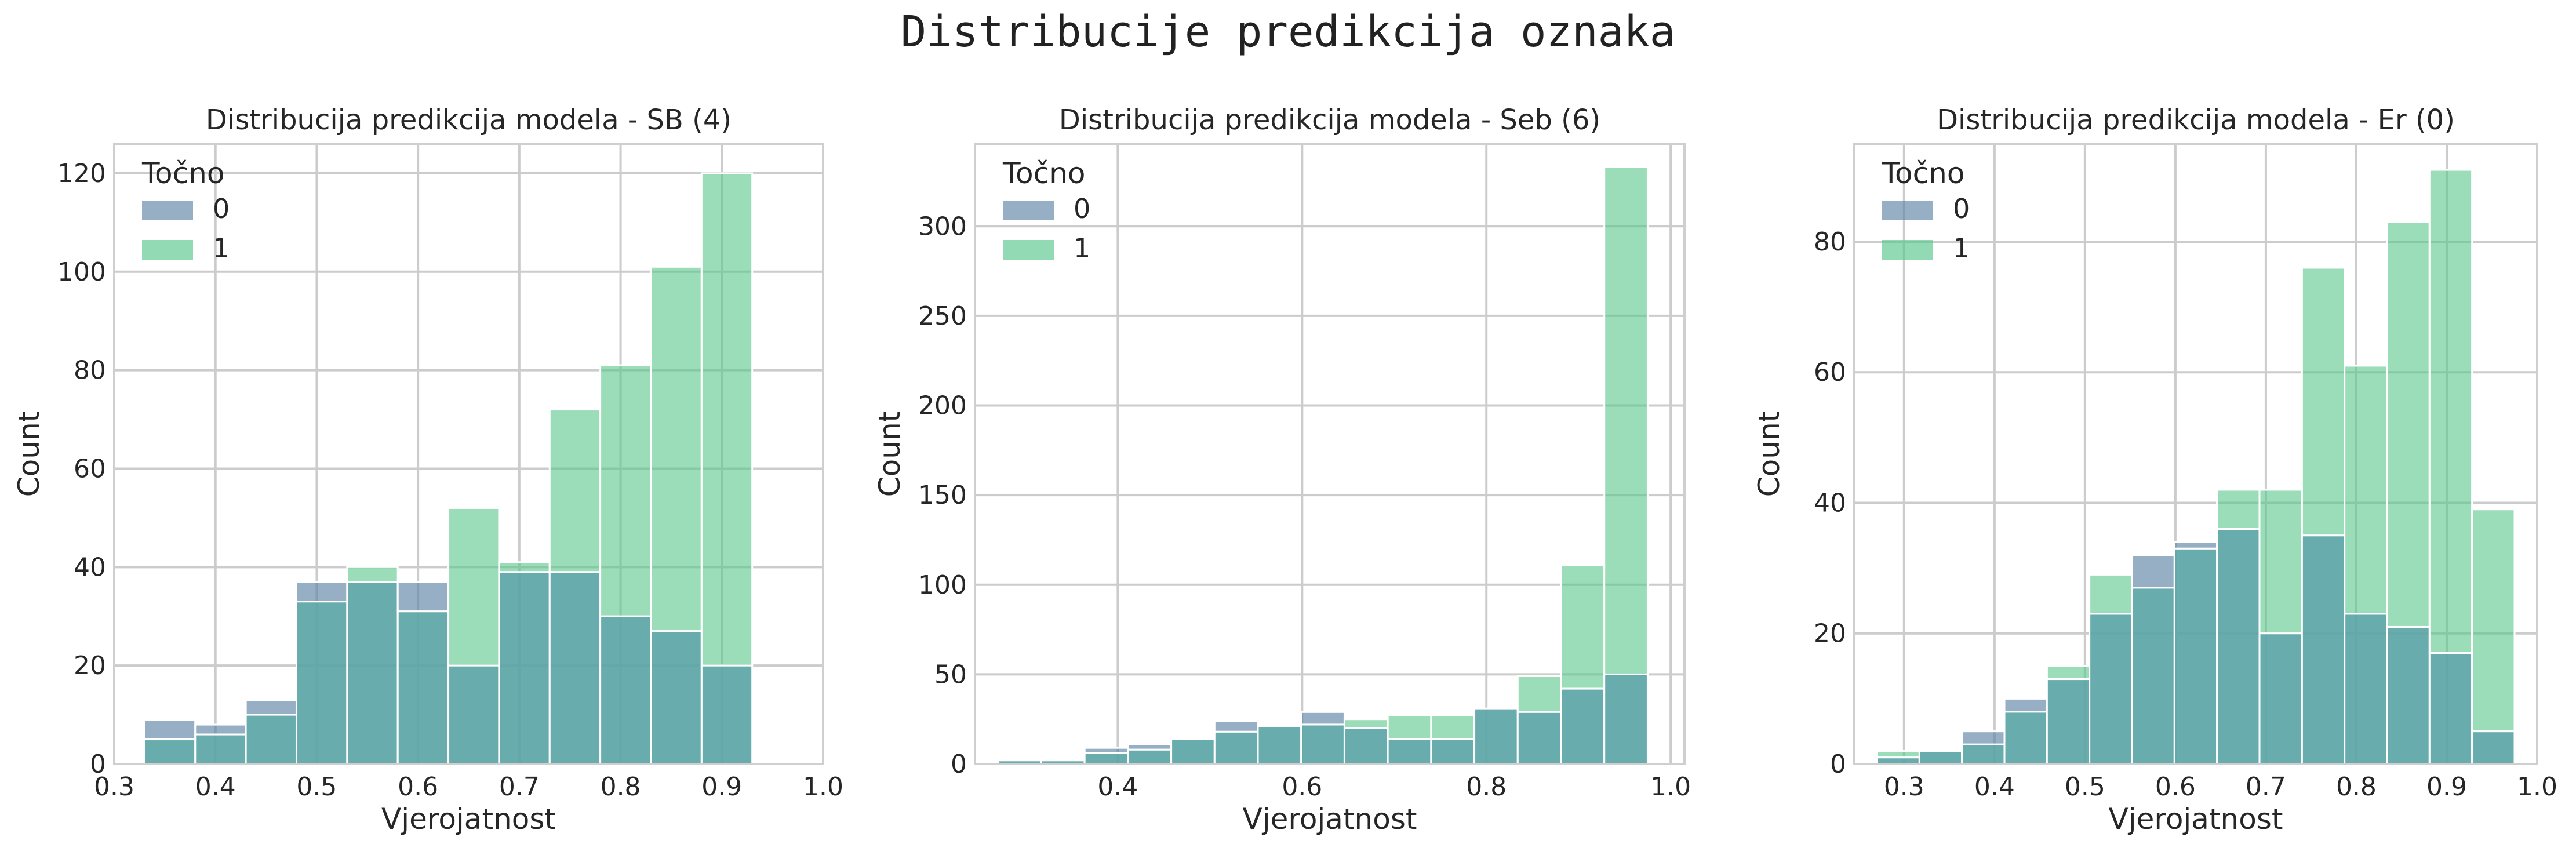 Image resolution: width=2576 pixels, height=855 pixels. What do you see at coordinates (519, 787) in the screenshot?
I see `x-tick-label: 0.7` at bounding box center [519, 787].